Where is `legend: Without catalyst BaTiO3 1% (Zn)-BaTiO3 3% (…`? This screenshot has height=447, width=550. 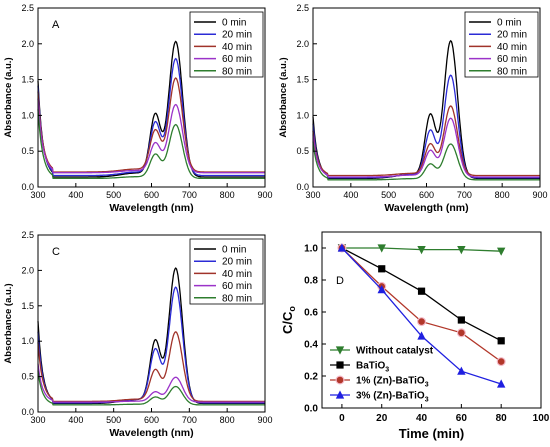
legend: Without catalyst BaTiO3 1% (Zn)-BaTiO3 3% (… is located at coordinates (382, 375).